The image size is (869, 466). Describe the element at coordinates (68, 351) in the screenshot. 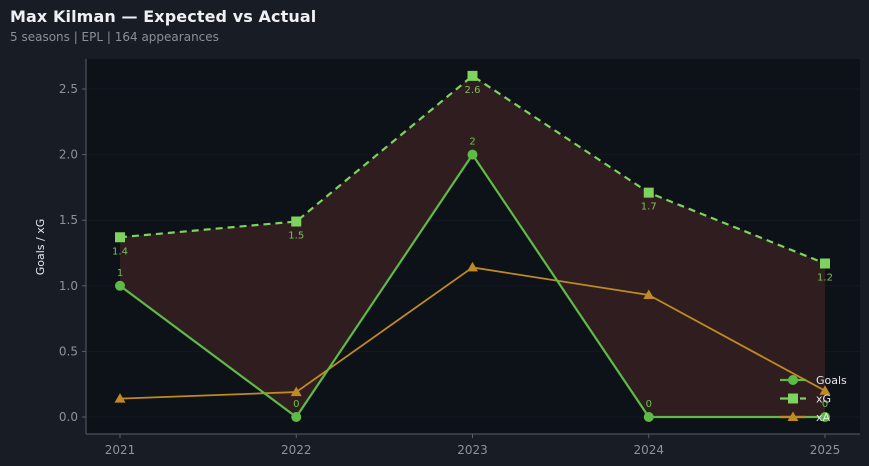

I see `y-tick-label: 0.5` at that location.